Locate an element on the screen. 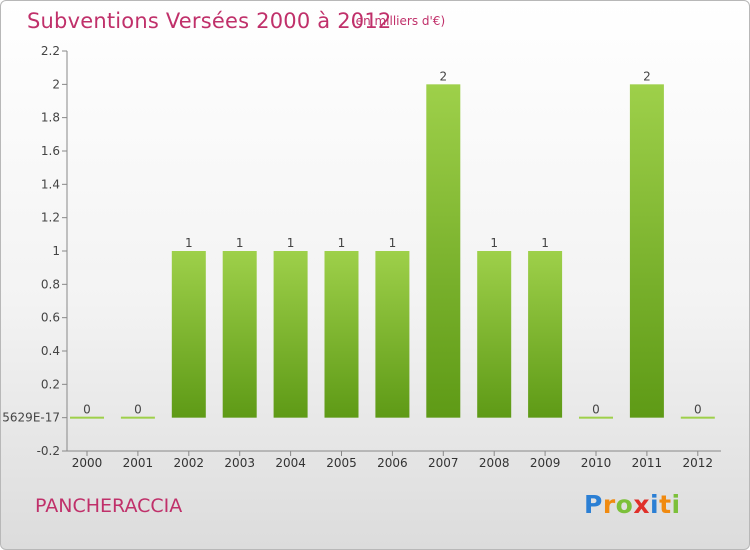 This screenshot has height=550, width=750. x-tick-label: 2003 is located at coordinates (239, 463).